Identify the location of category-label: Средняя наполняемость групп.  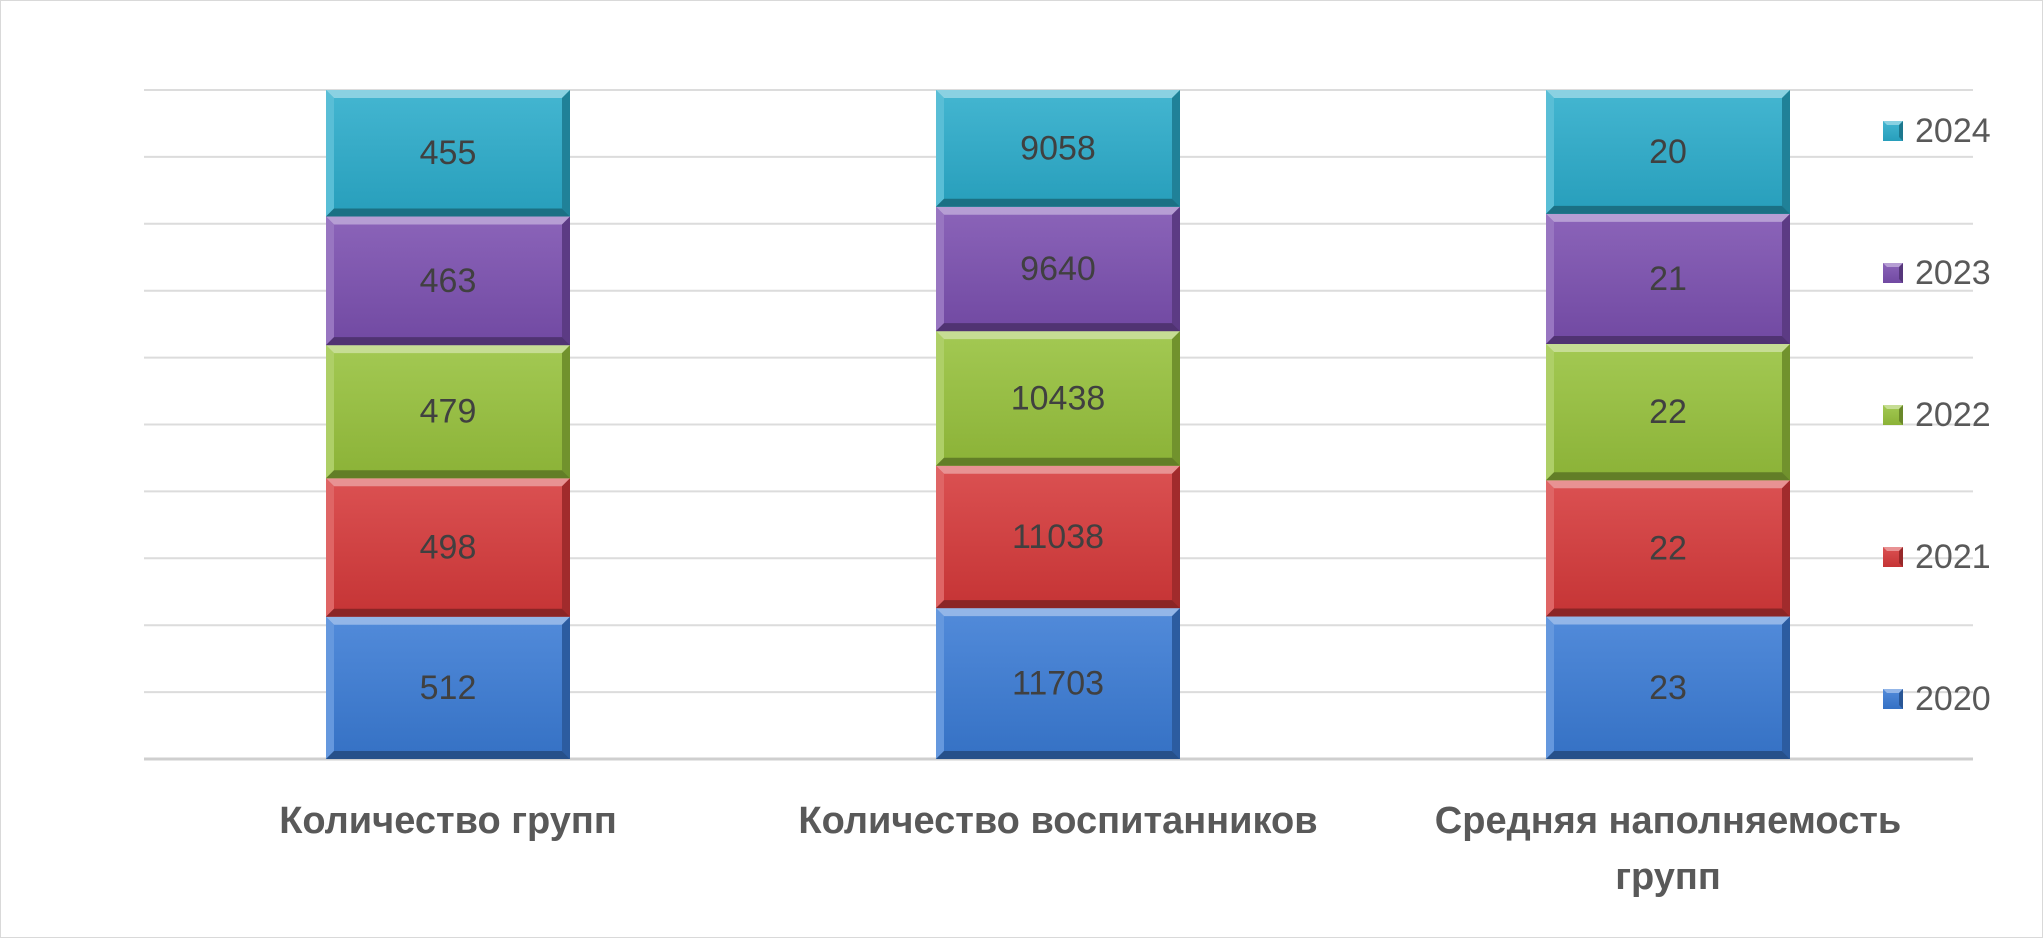
(1668, 849).